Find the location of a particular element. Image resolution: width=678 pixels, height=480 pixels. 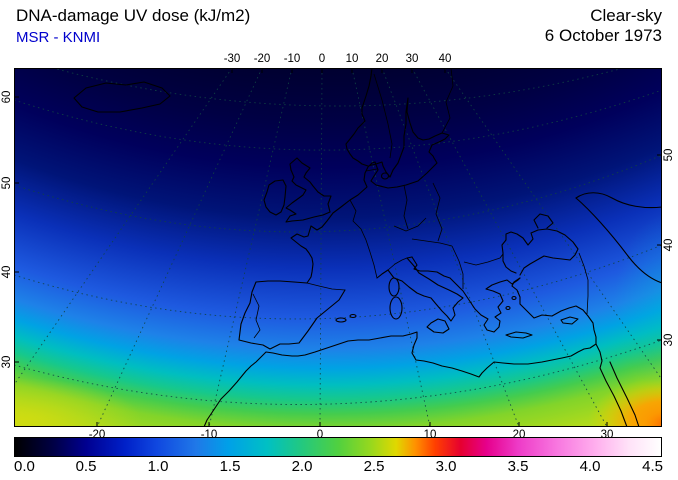

coast-red-sea-west is located at coordinates (611, 385).